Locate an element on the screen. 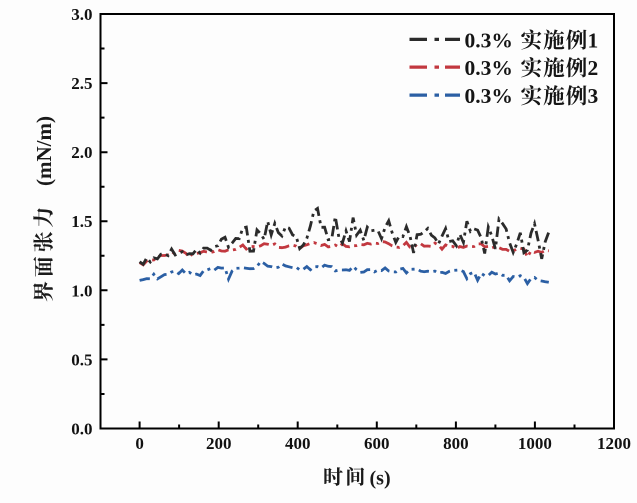  svg-text: (s) is located at coordinates (380, 479).